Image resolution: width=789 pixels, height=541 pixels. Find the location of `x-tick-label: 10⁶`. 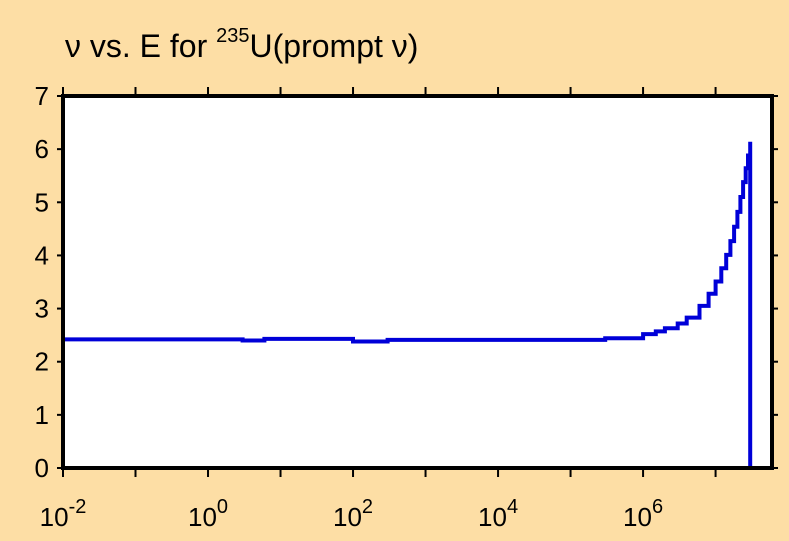

x-tick-label: 10⁶ is located at coordinates (643, 514).